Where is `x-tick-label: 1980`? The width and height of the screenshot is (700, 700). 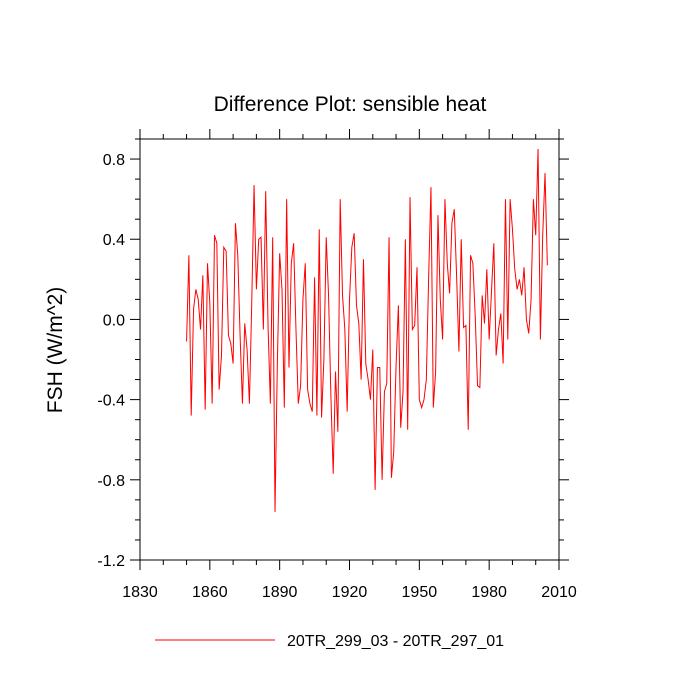
x-tick-label: 1980 is located at coordinates (489, 592).